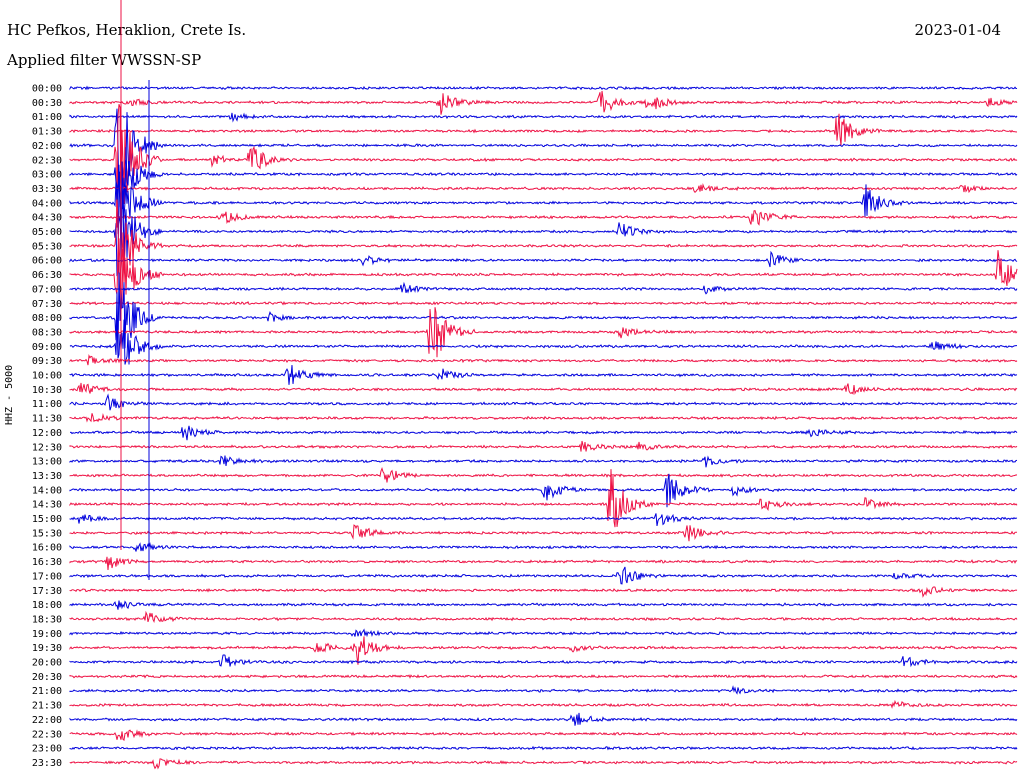 The height and width of the screenshot is (780, 1024). Describe the element at coordinates (47, 203) in the screenshot. I see `row-time-label: 04:00` at that location.